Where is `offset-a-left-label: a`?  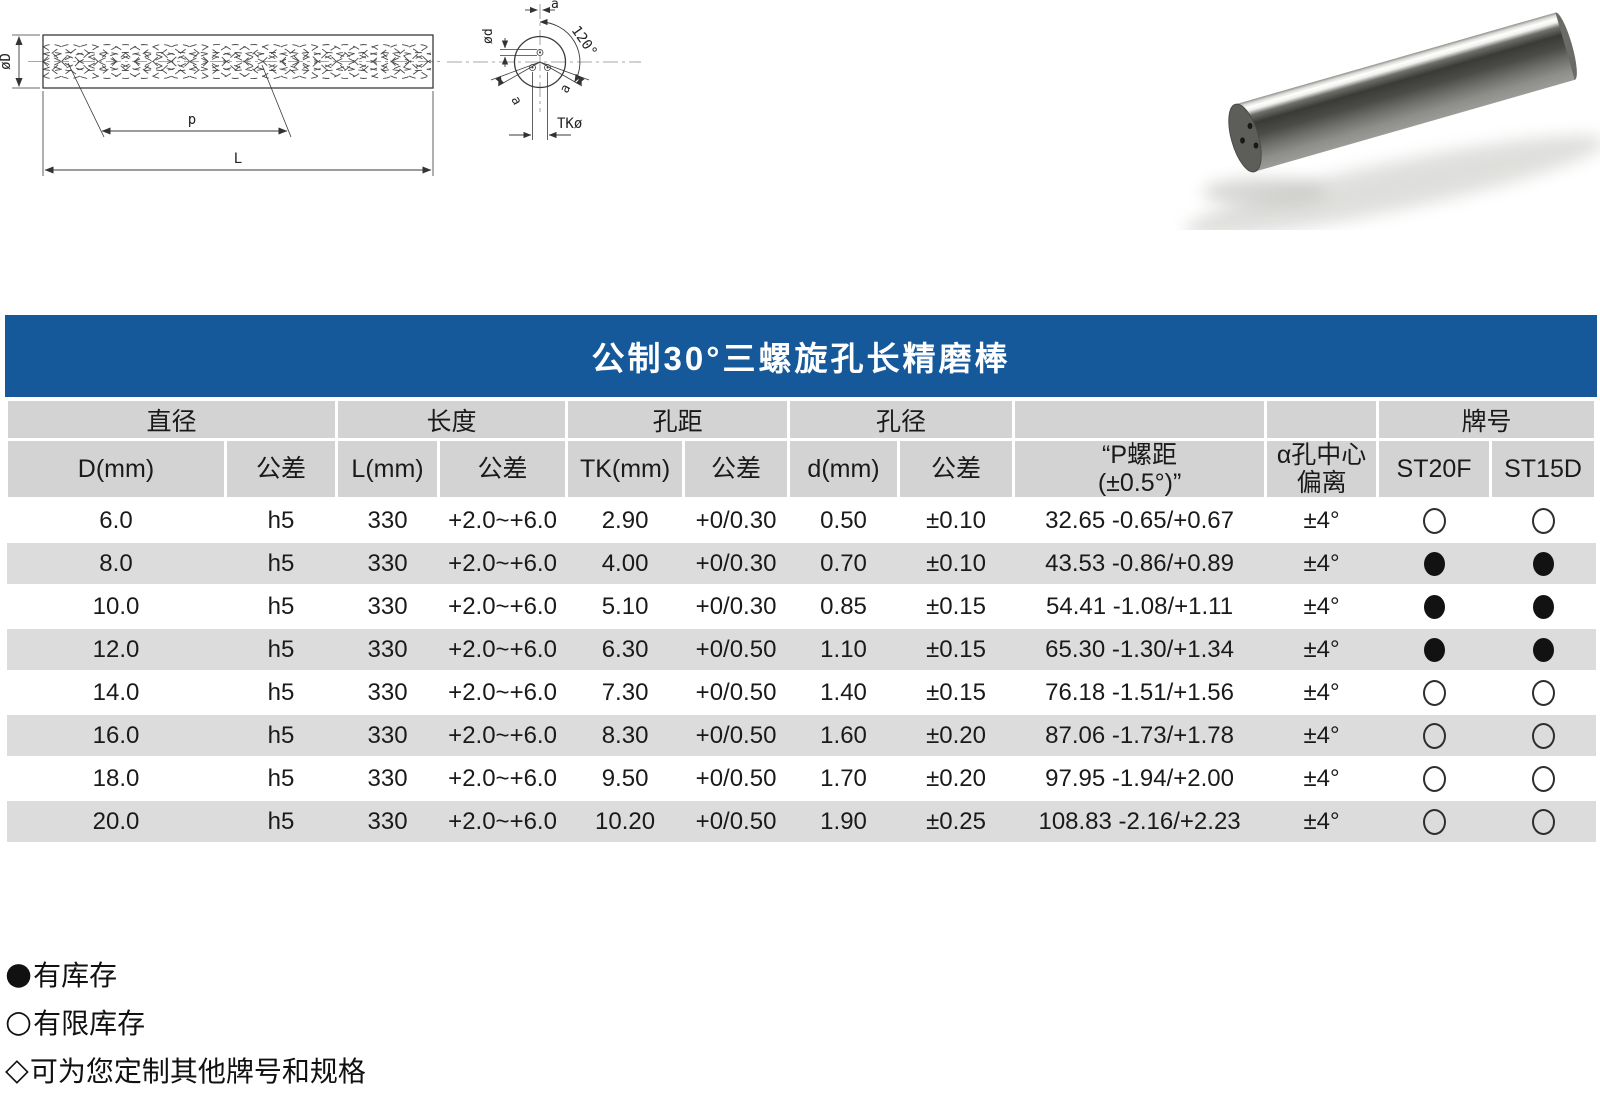
offset-a-left-label: a is located at coordinates (515, 101).